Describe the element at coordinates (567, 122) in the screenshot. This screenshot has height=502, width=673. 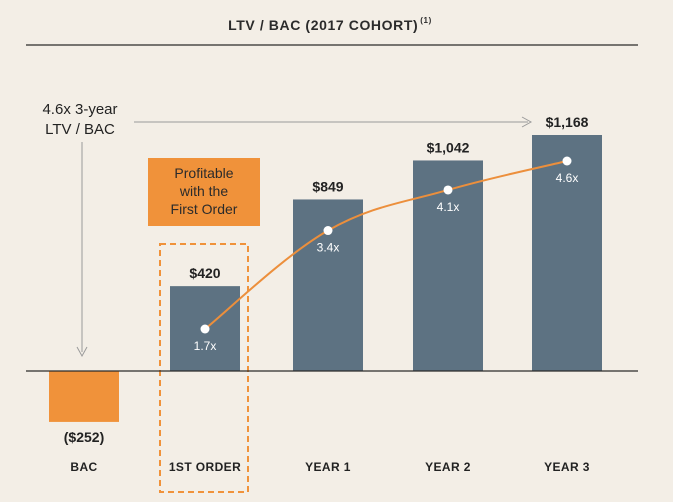
I see `bar-value-label-4: $1,168` at that location.